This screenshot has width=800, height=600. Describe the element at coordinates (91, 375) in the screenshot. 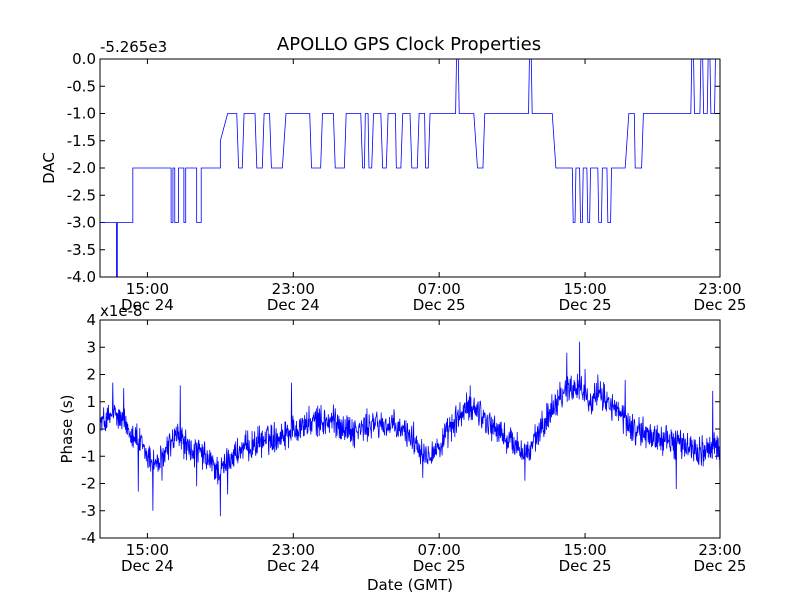

I see `y-tick-label: 2` at that location.